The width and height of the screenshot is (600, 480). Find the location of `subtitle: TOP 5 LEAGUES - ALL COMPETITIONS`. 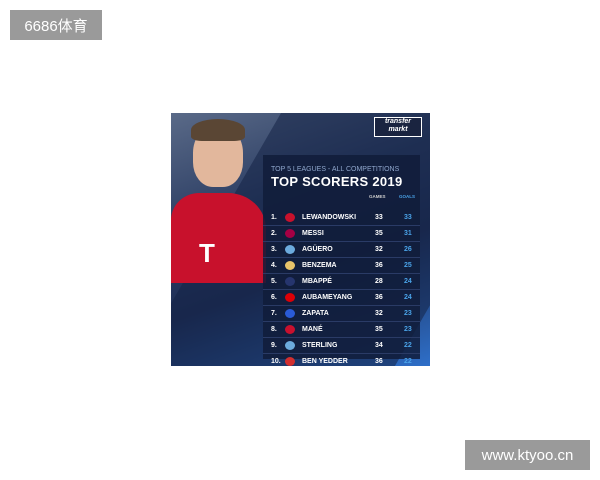

subtitle: TOP 5 LEAGUES - ALL COMPETITIONS is located at coordinates (335, 169).